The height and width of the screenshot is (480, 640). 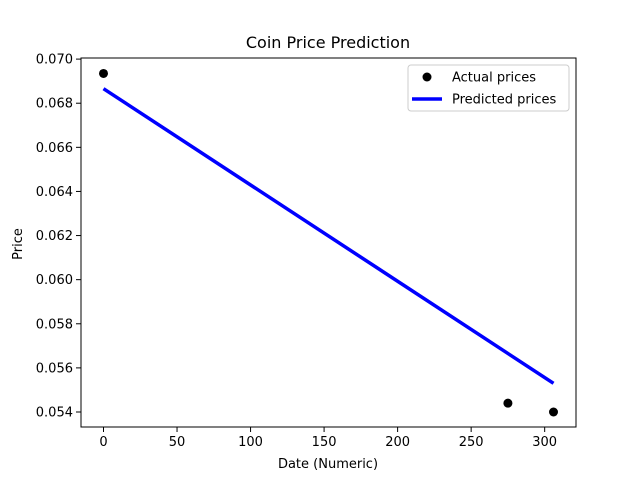 What do you see at coordinates (54, 236) in the screenshot?
I see `y-tick-label-4: 0.062` at bounding box center [54, 236].